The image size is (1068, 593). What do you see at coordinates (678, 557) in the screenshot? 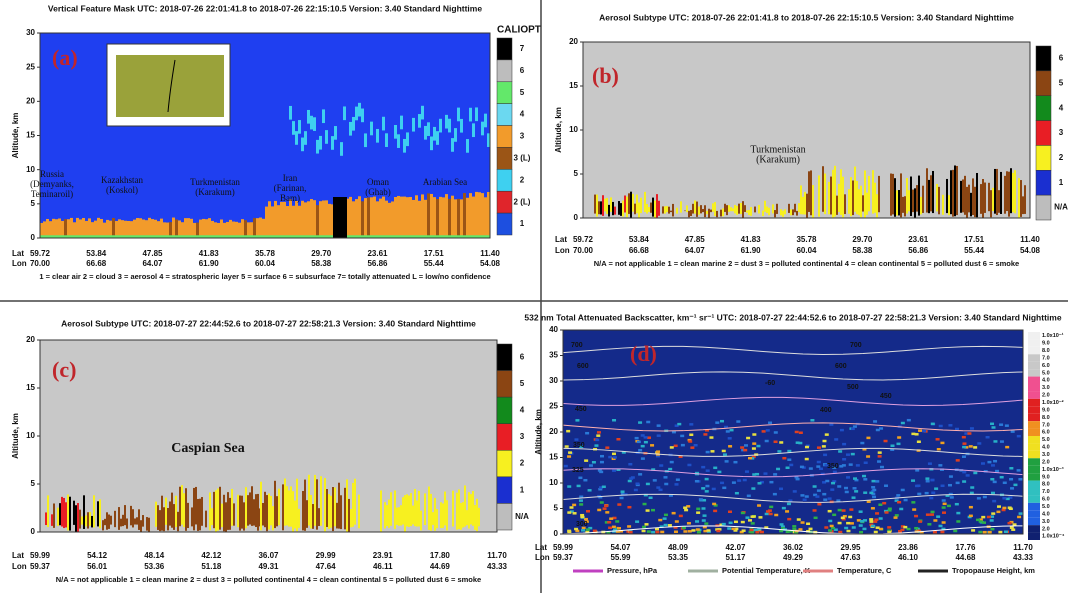
I see `lon-value: 53.35` at bounding box center [678, 557].